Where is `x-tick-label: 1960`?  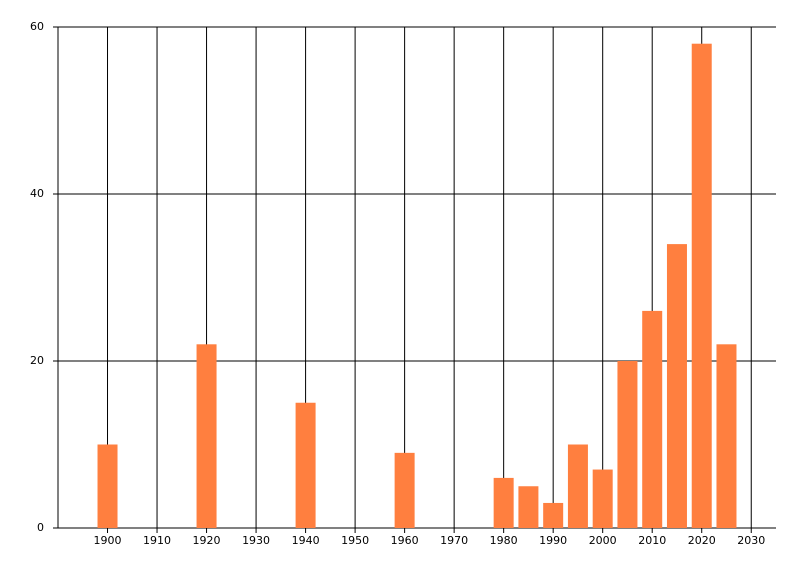
x-tick-label: 1960 is located at coordinates (405, 540).